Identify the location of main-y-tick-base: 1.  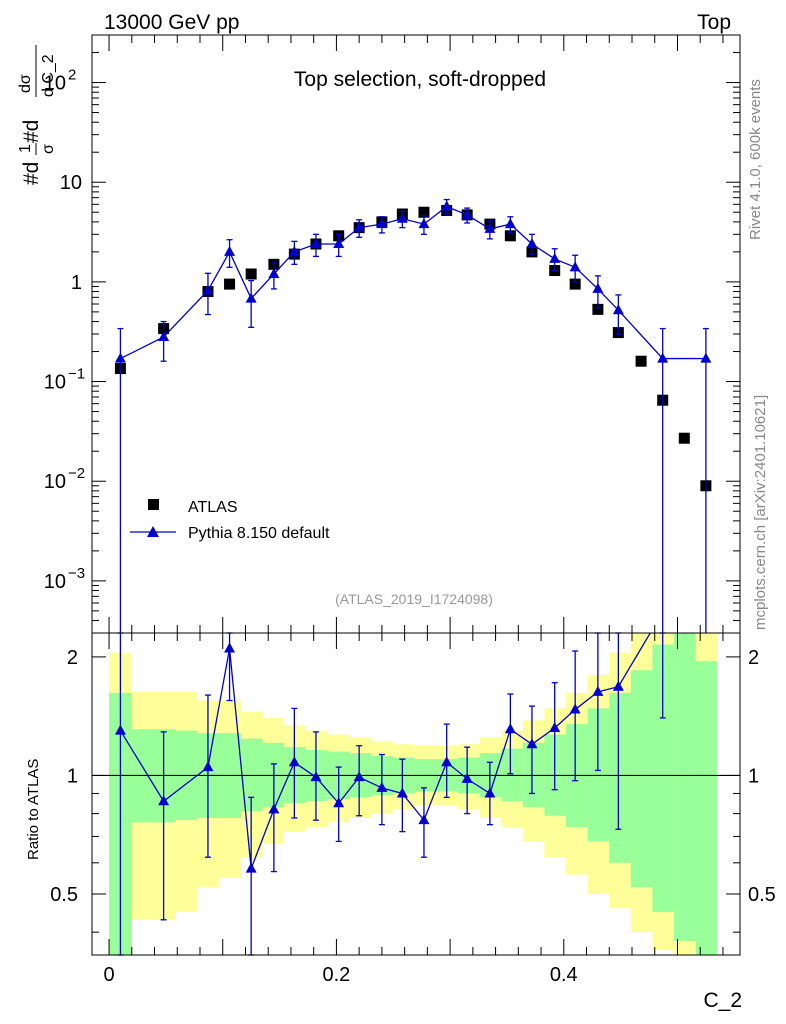
(76, 283).